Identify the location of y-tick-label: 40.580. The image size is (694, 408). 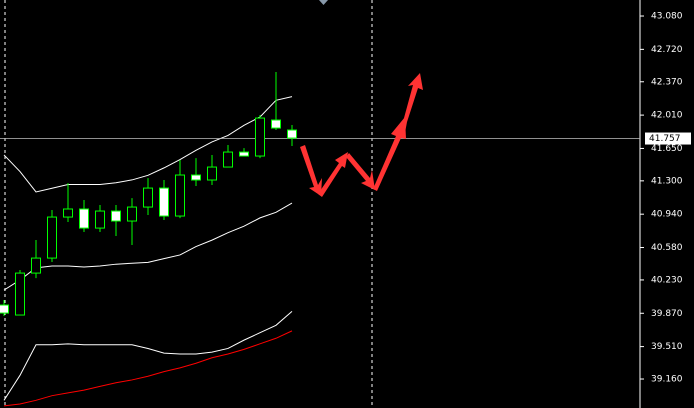
(667, 248).